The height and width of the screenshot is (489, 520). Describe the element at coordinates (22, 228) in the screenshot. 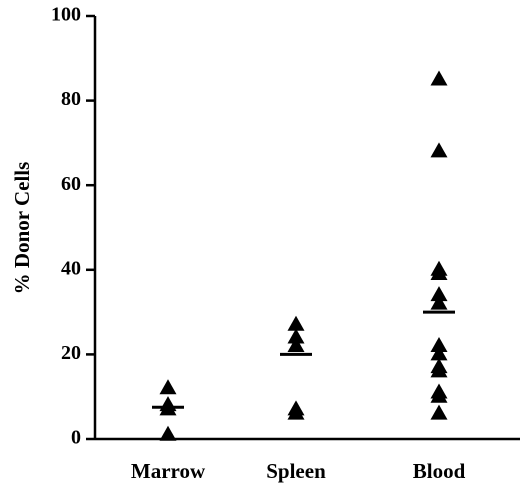

I see `y-axis-title: % Donor Cells` at that location.